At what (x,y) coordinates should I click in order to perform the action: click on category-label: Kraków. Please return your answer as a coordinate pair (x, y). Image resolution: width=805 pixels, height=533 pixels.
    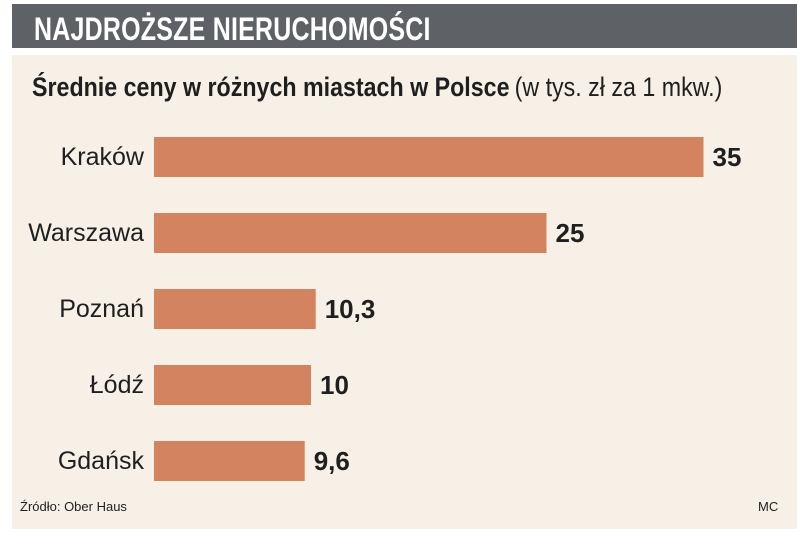
    Looking at the image, I should click on (103, 157).